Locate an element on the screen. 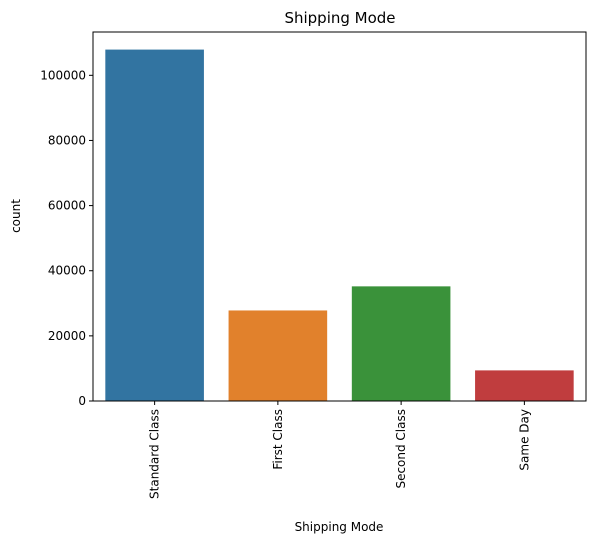  x-tick-label: Same Day is located at coordinates (524, 440).